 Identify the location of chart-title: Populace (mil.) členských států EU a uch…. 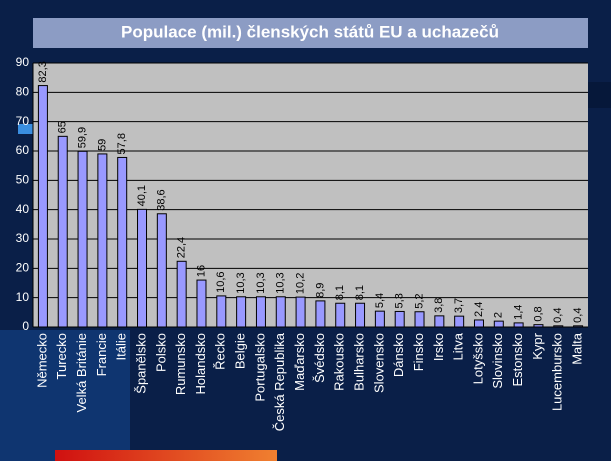
(310, 31).